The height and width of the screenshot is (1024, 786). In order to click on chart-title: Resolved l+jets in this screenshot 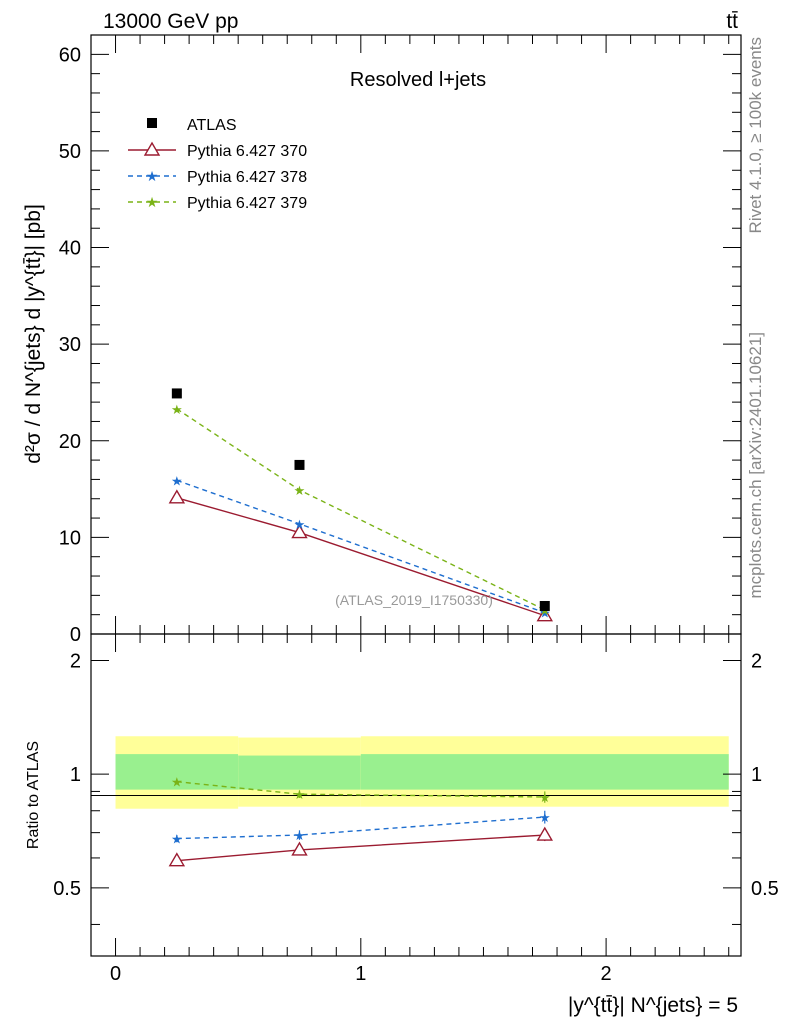, I will do `click(418, 80)`.